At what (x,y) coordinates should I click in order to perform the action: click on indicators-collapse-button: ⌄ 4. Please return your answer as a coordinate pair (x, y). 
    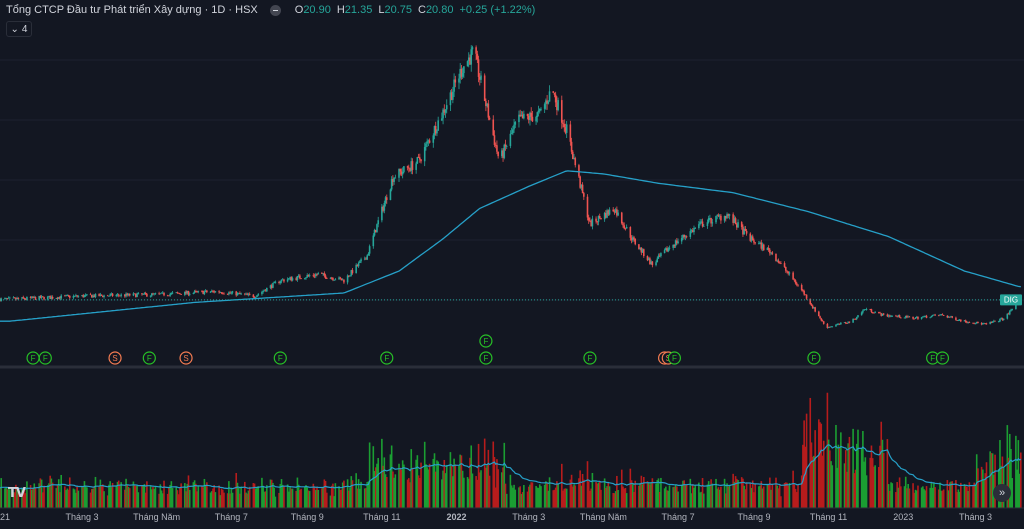
    Looking at the image, I should click on (19, 29).